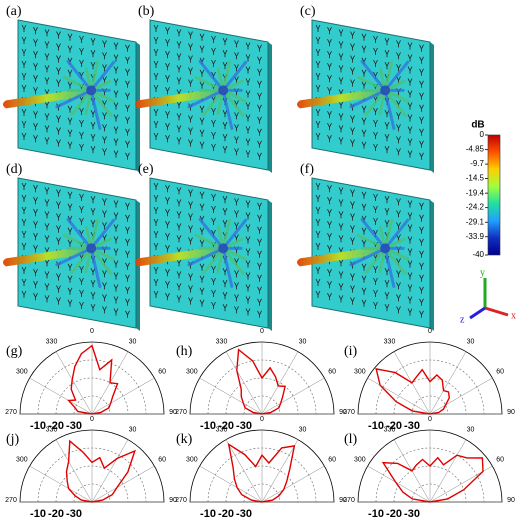  What do you see at coordinates (478, 254) in the screenshot?
I see `colorbar-tick-label: -40` at bounding box center [478, 254].